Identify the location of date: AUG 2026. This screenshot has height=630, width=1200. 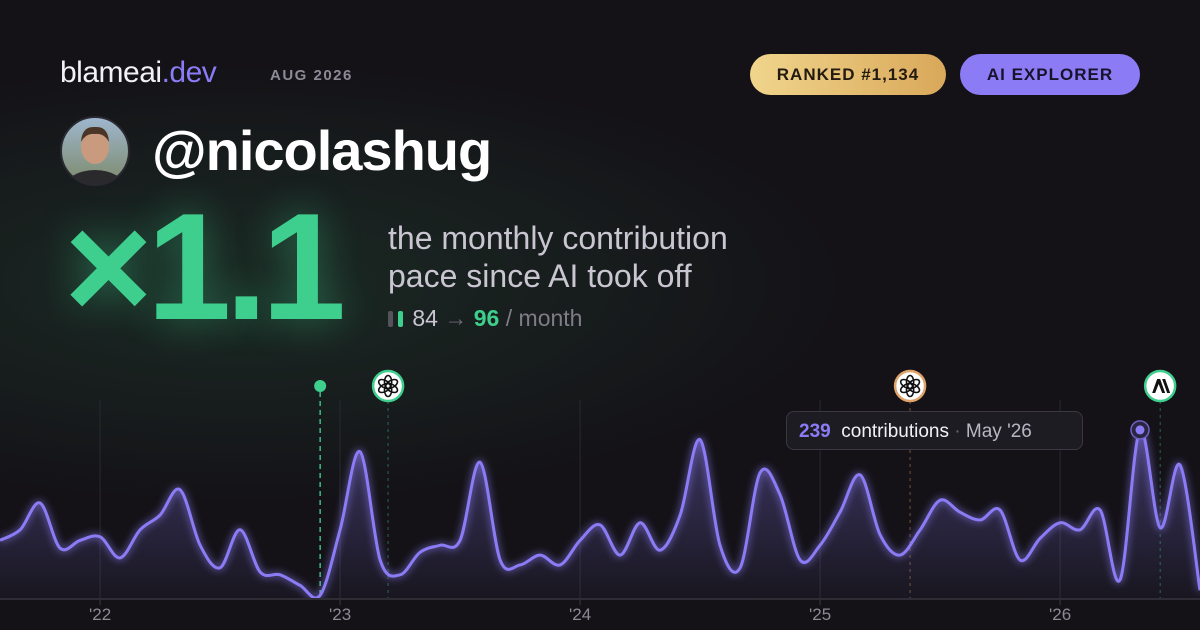
(311, 75).